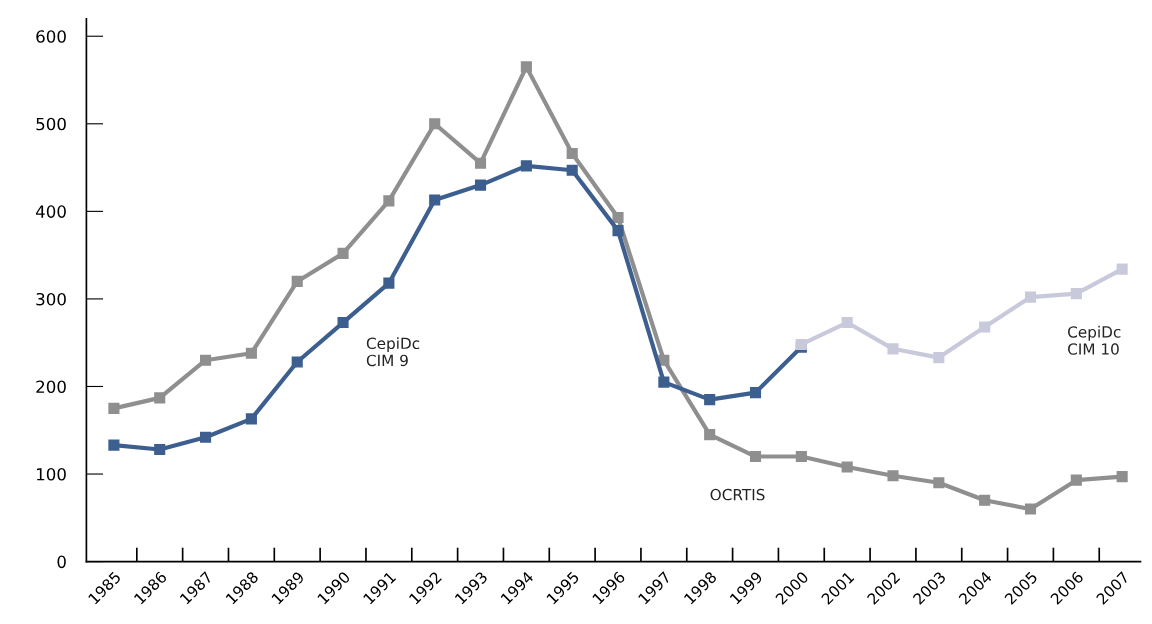  Describe the element at coordinates (51, 299) in the screenshot. I see `y-tick-label: 300` at that location.